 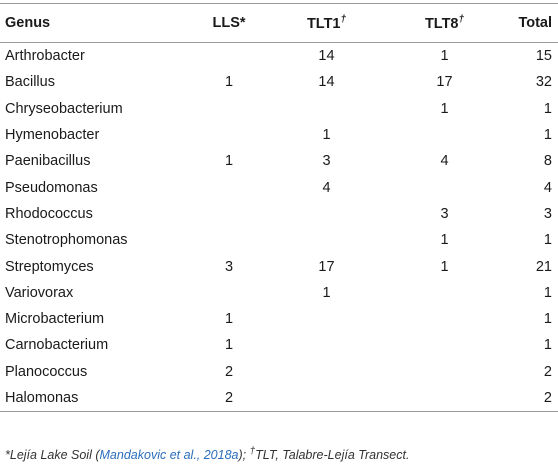 What do you see at coordinates (244, 455) in the screenshot?
I see `footnote-text: );` at bounding box center [244, 455].